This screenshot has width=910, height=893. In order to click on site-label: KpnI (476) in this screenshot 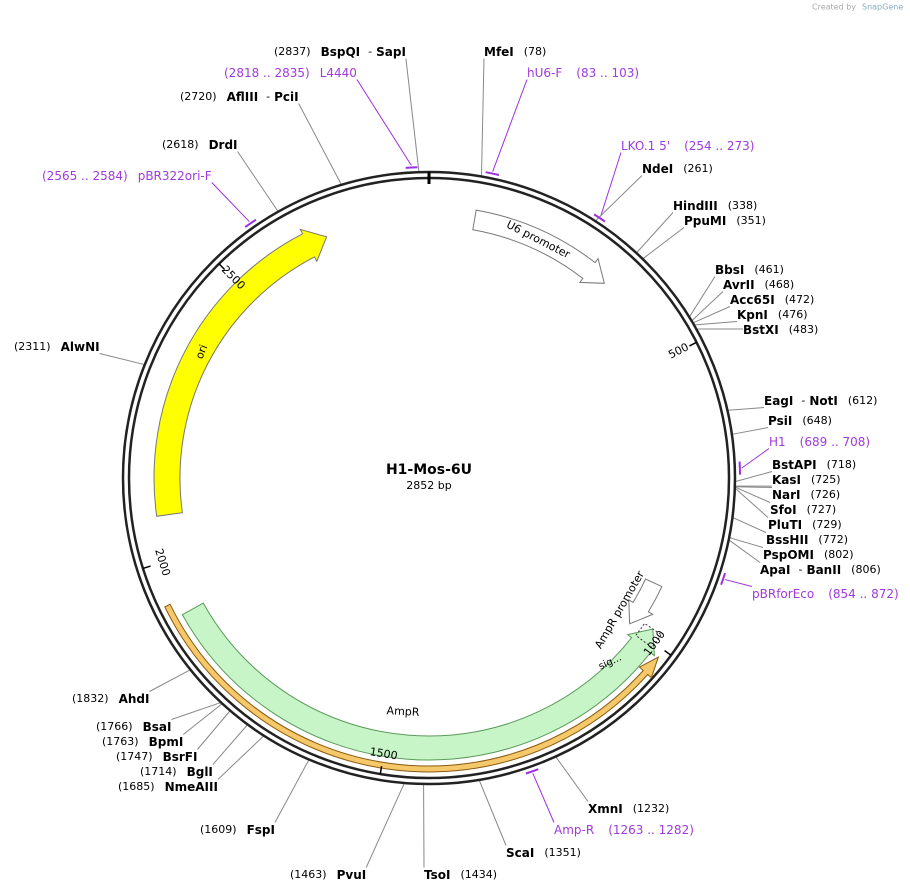, I will do `click(772, 315)`.